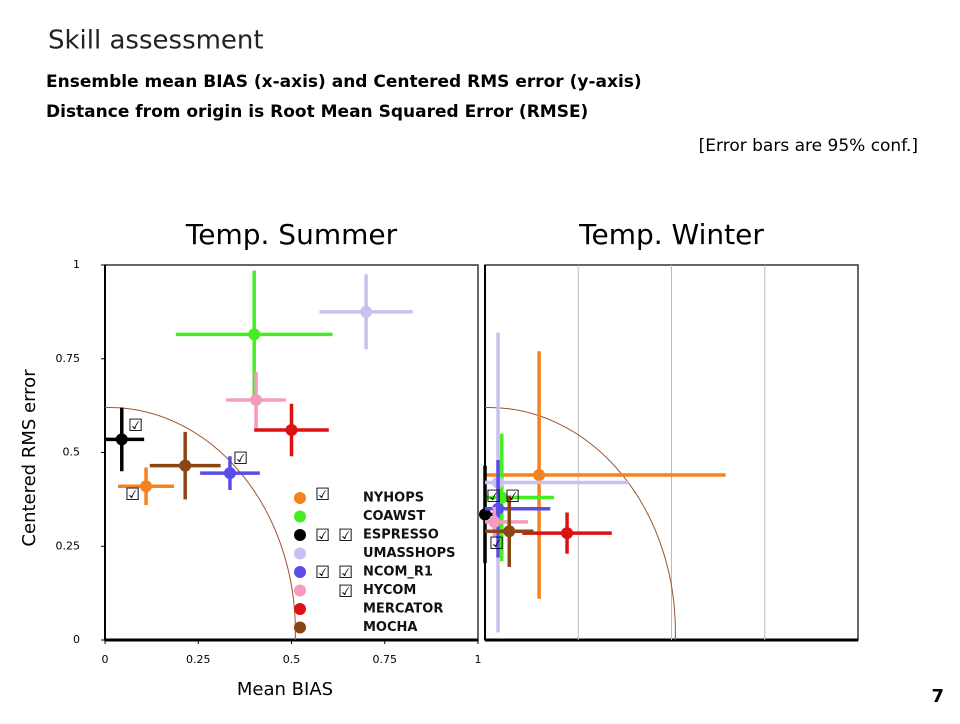 This screenshot has width=960, height=724. Describe the element at coordinates (398, 572) in the screenshot. I see `legend-label: NCOM_R1` at that location.